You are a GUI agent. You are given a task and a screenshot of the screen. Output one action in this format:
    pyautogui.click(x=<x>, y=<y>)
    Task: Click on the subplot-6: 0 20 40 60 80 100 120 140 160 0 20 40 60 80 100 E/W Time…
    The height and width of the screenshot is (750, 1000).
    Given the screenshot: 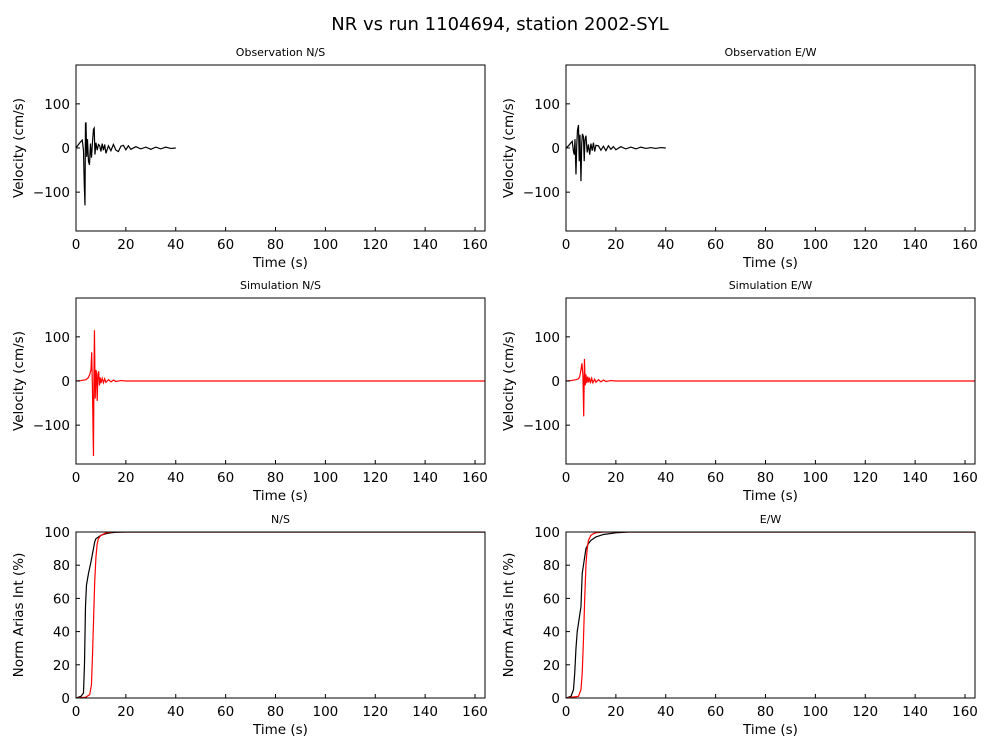 What is the action you would take?
    pyautogui.click(x=739, y=625)
    